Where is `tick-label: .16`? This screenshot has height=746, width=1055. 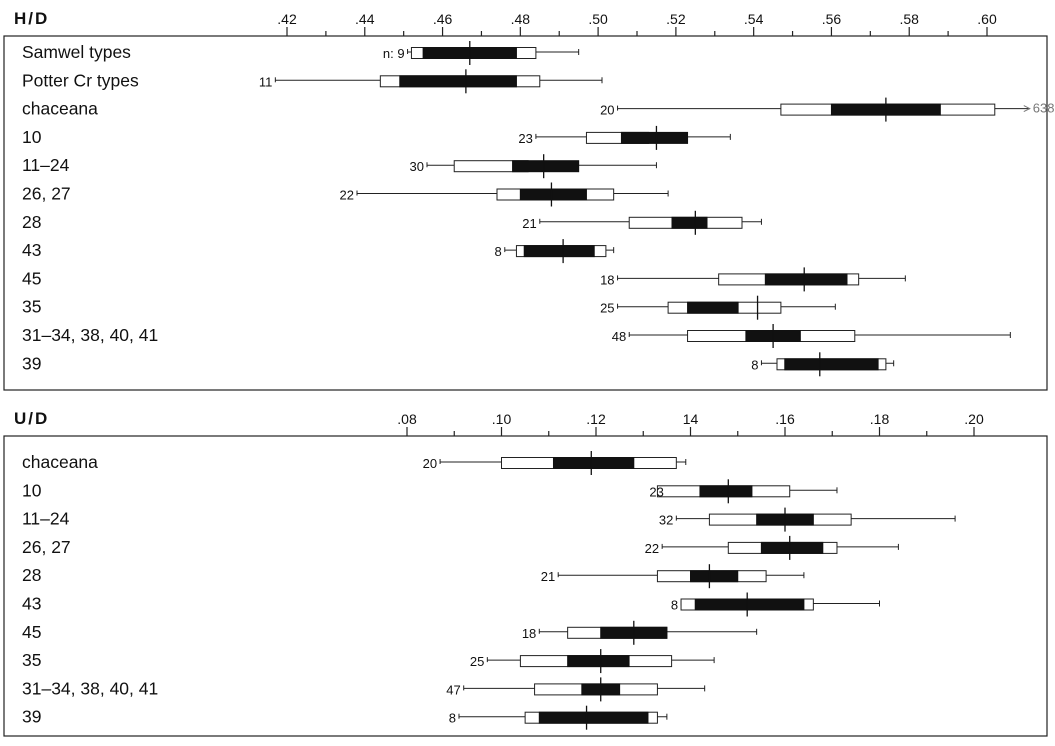 tick-label: .16 is located at coordinates (785, 419).